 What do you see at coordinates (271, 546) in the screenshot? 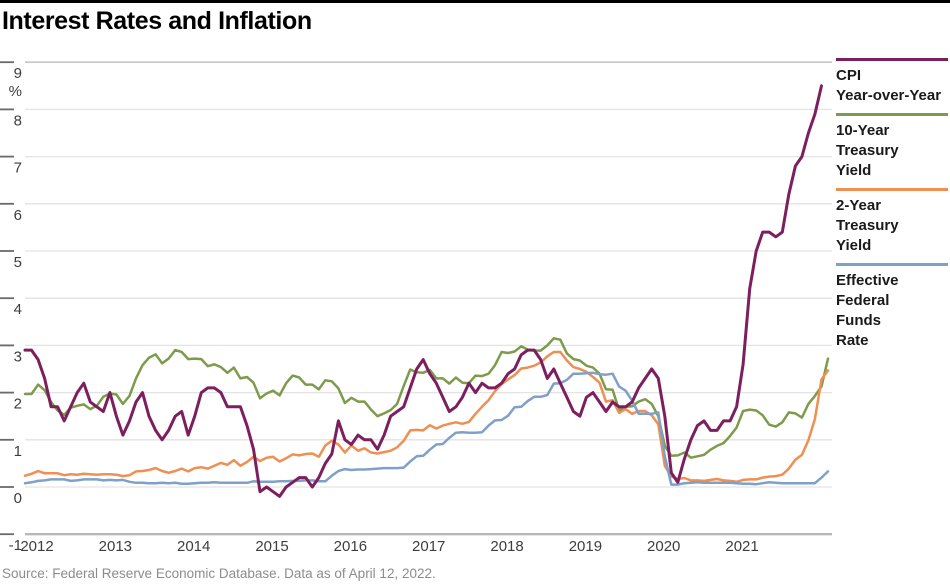
I see `x-tick-label: 2015` at bounding box center [271, 546].